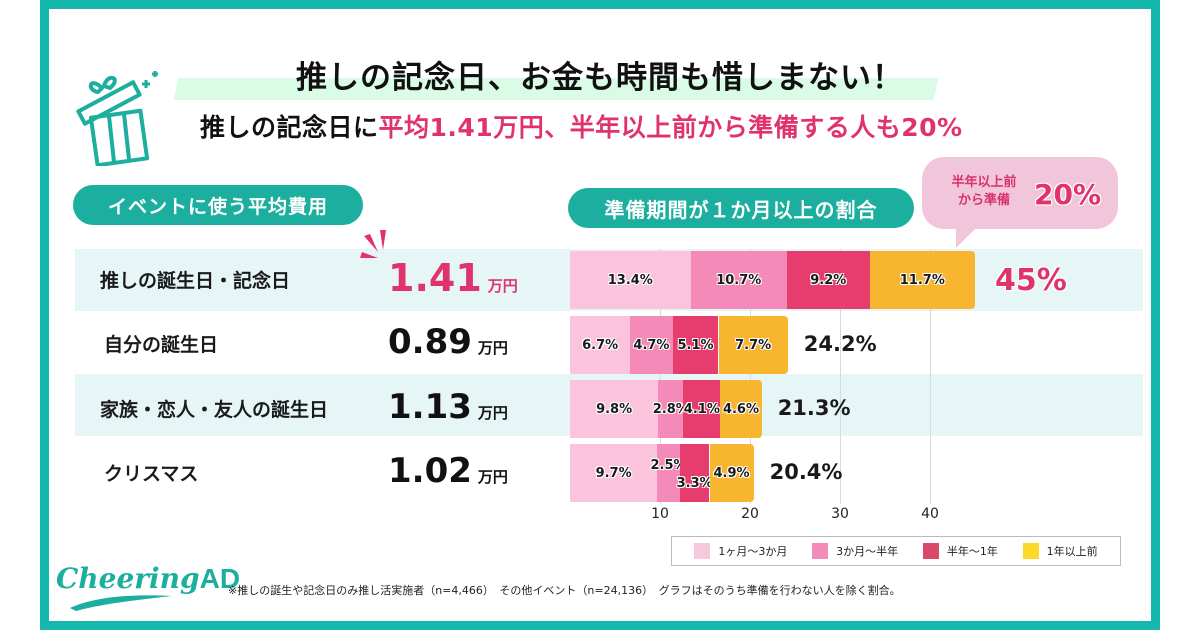 This screenshot has width=1200, height=630. What do you see at coordinates (289, 127) in the screenshot?
I see `subtitle-prefix: 推しの記念日に` at bounding box center [289, 127].